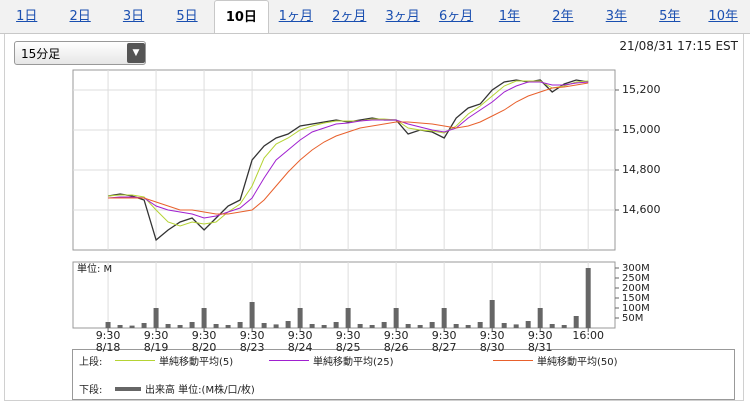  I want to click on x-tick-label: 9:30 8/25, so click(348, 341).